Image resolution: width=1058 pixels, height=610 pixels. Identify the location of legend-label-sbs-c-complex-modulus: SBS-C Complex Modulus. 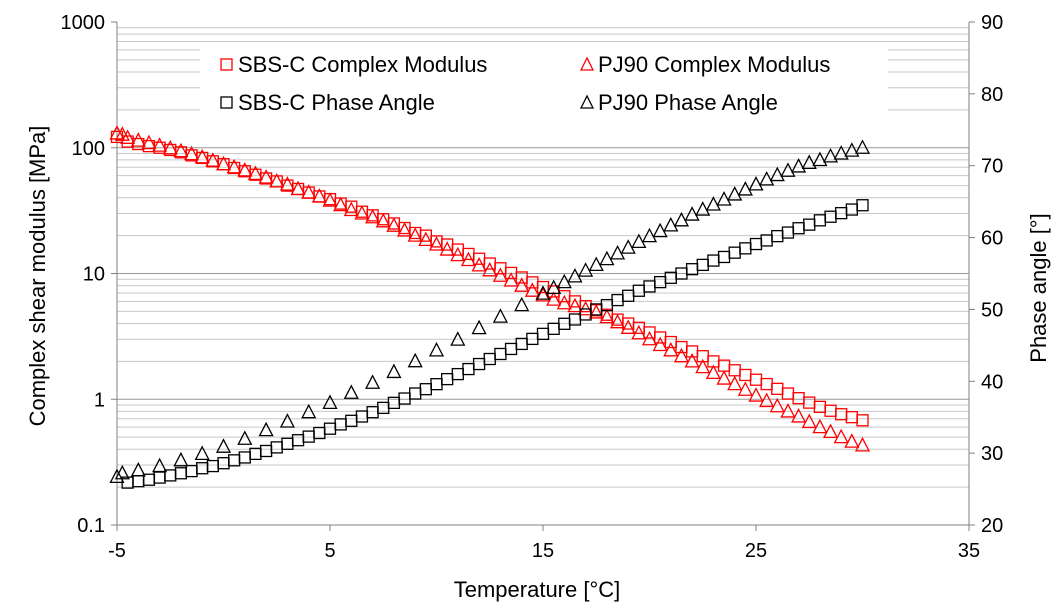
(362, 64).